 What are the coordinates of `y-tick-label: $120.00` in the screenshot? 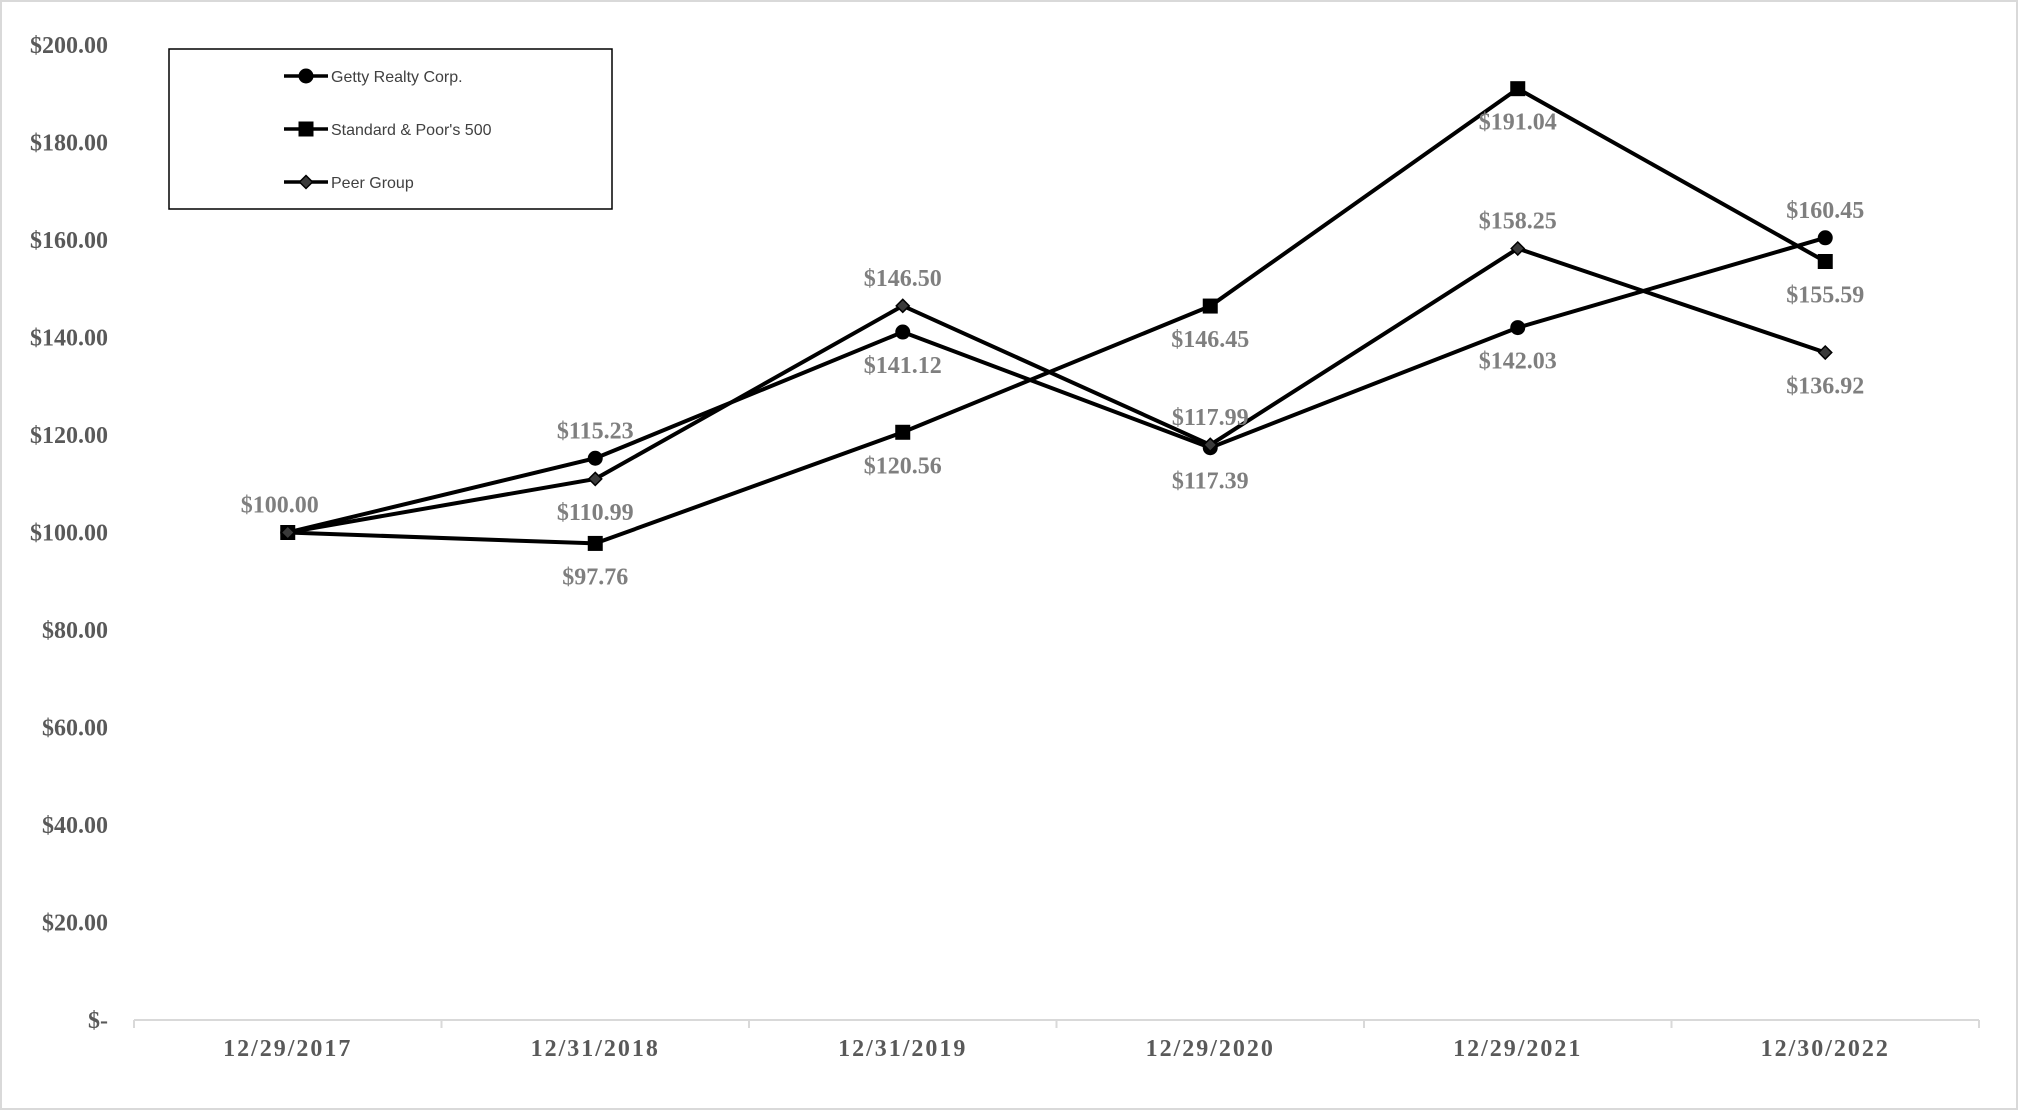 It's located at (69, 436).